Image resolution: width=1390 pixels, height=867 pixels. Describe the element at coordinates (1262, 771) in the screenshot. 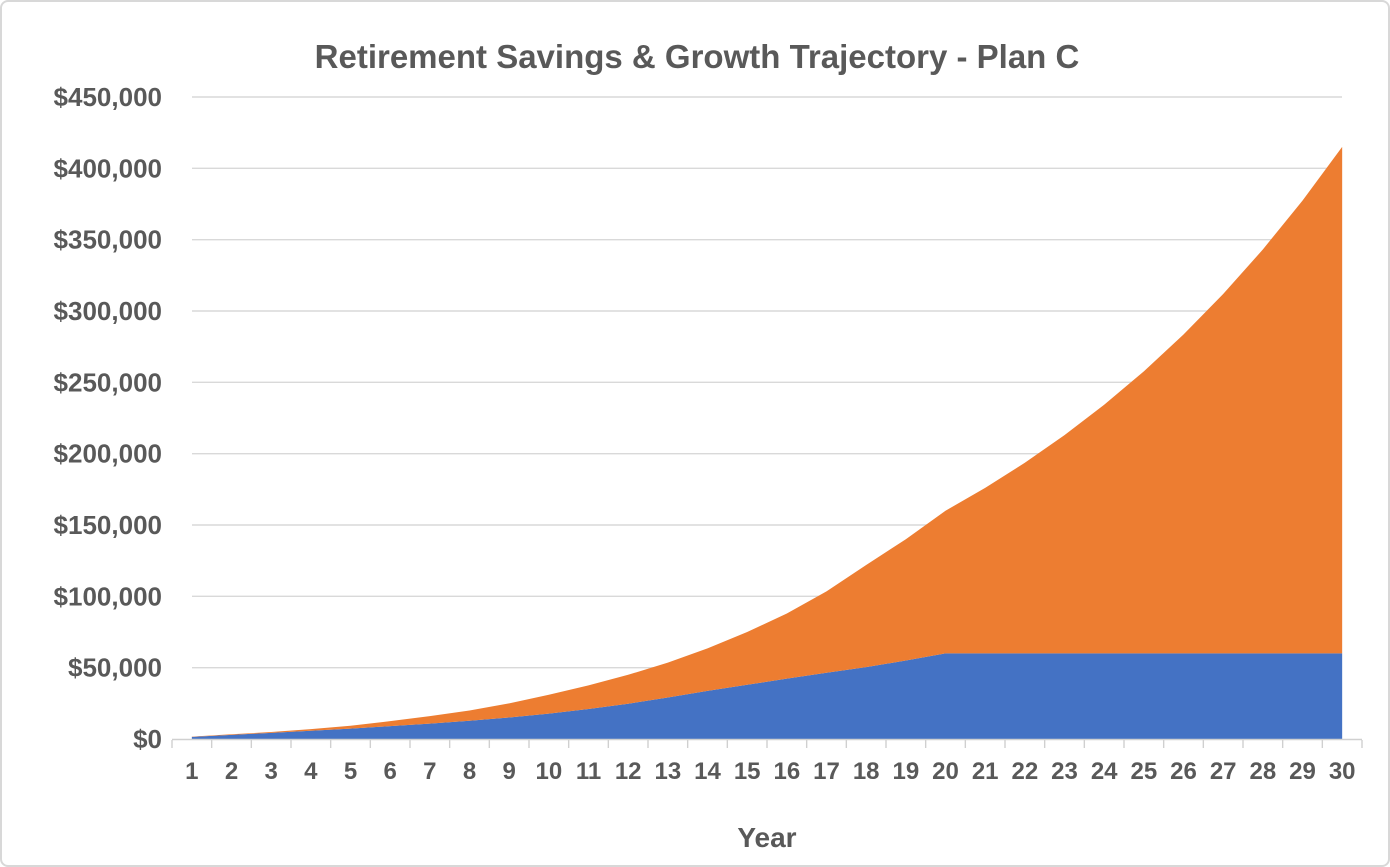

I see `x-axis-label: 28` at that location.